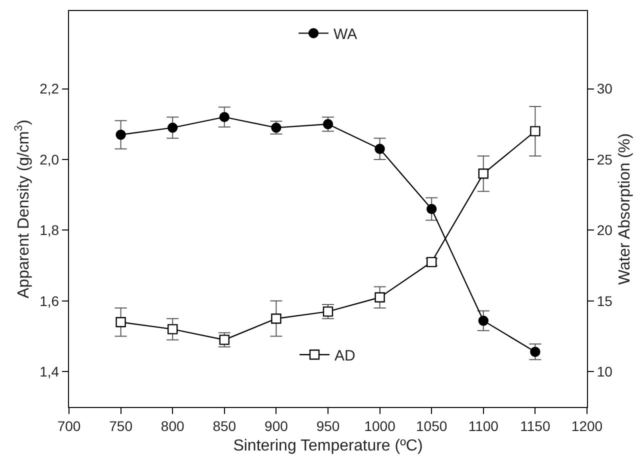  Describe the element at coordinates (69, 426) in the screenshot. I see `x-tick-label: 700` at that location.